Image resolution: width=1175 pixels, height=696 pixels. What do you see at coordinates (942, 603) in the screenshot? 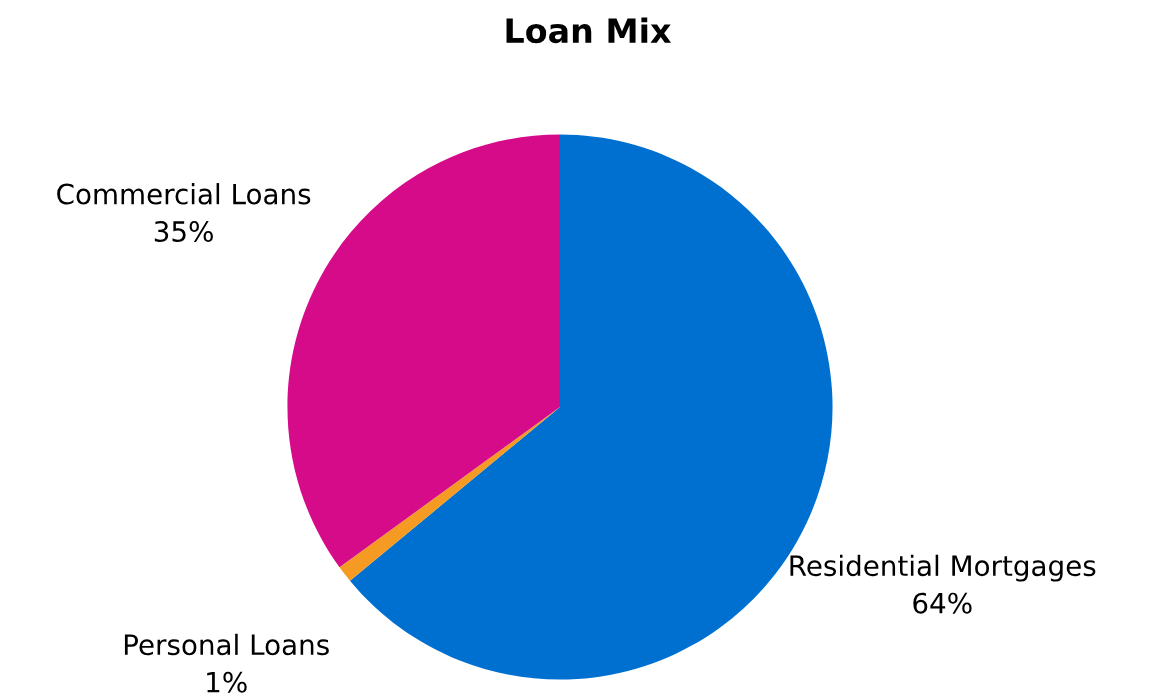
I see `data-label: 64%` at bounding box center [942, 603].